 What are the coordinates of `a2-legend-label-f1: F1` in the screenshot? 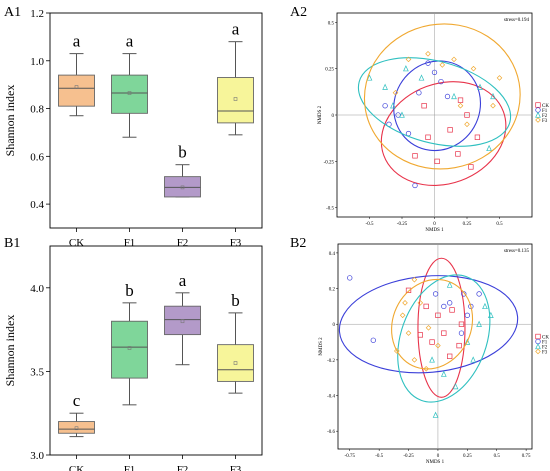 It's located at (545, 111).